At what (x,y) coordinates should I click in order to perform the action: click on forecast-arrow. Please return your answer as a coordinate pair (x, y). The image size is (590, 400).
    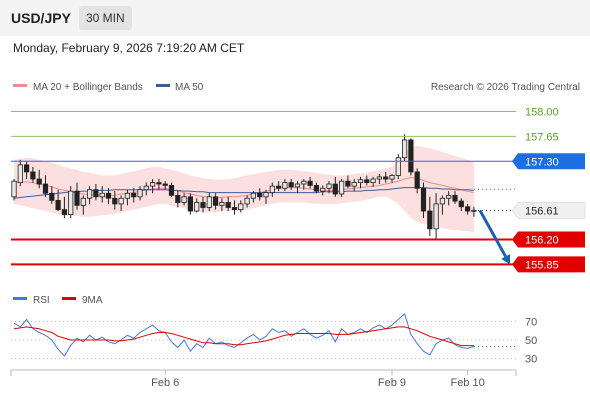
    Looking at the image, I should click on (494, 237).